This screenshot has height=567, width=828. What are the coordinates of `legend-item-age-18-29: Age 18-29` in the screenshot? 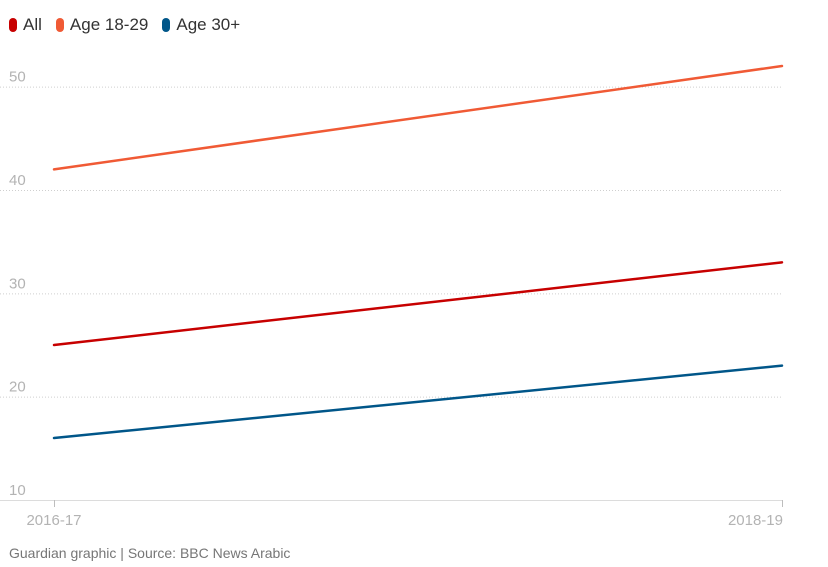 It's located at (102, 25).